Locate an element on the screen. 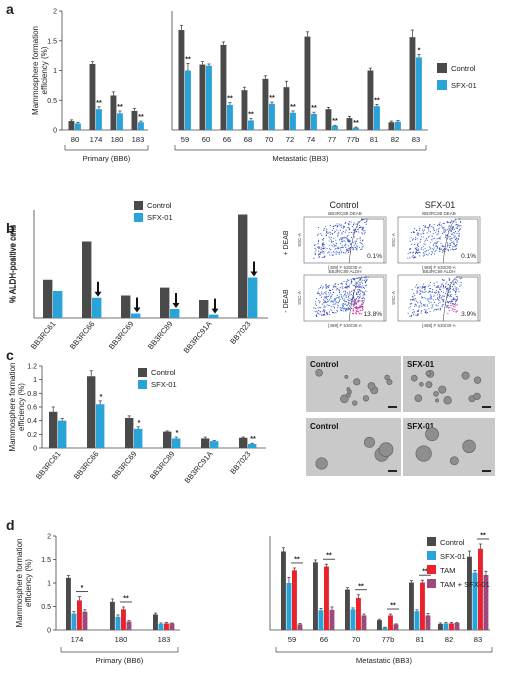  flow-percent: 13.8% is located at coordinates (373, 314).